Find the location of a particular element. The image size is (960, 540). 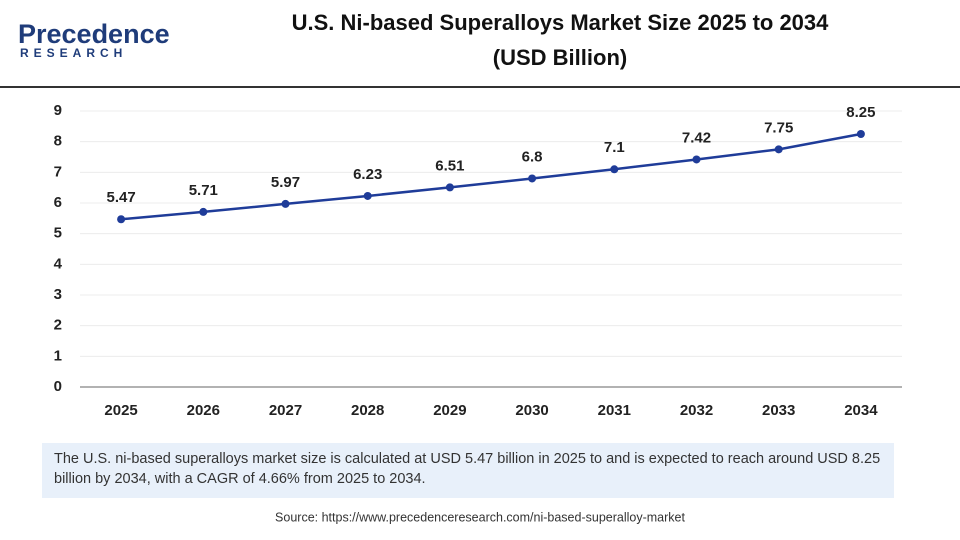

y-tick-label: 2 is located at coordinates (58, 325).